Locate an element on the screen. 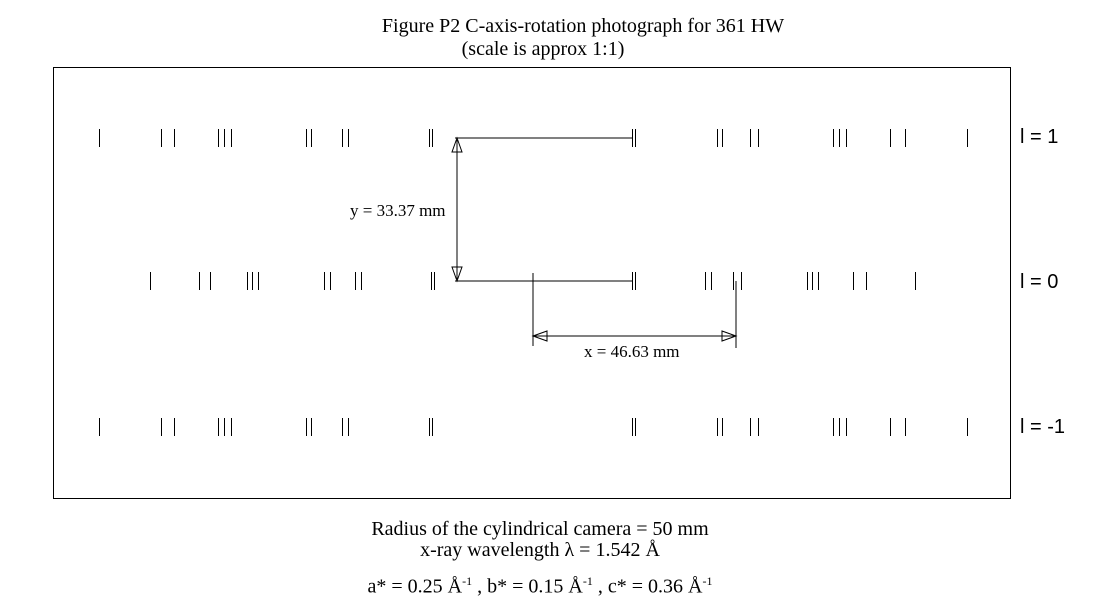 Image resolution: width=1103 pixels, height=611 pixels. caption-wavelength: x-ray wavelength λ = 1.542 Å is located at coordinates (540, 550).